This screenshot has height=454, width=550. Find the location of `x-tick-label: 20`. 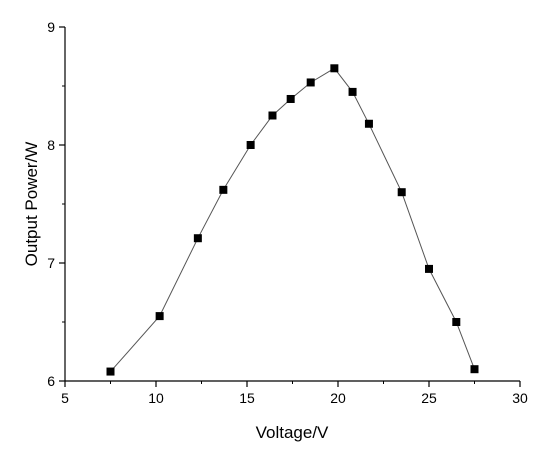

x-tick-label: 20 is located at coordinates (338, 398).